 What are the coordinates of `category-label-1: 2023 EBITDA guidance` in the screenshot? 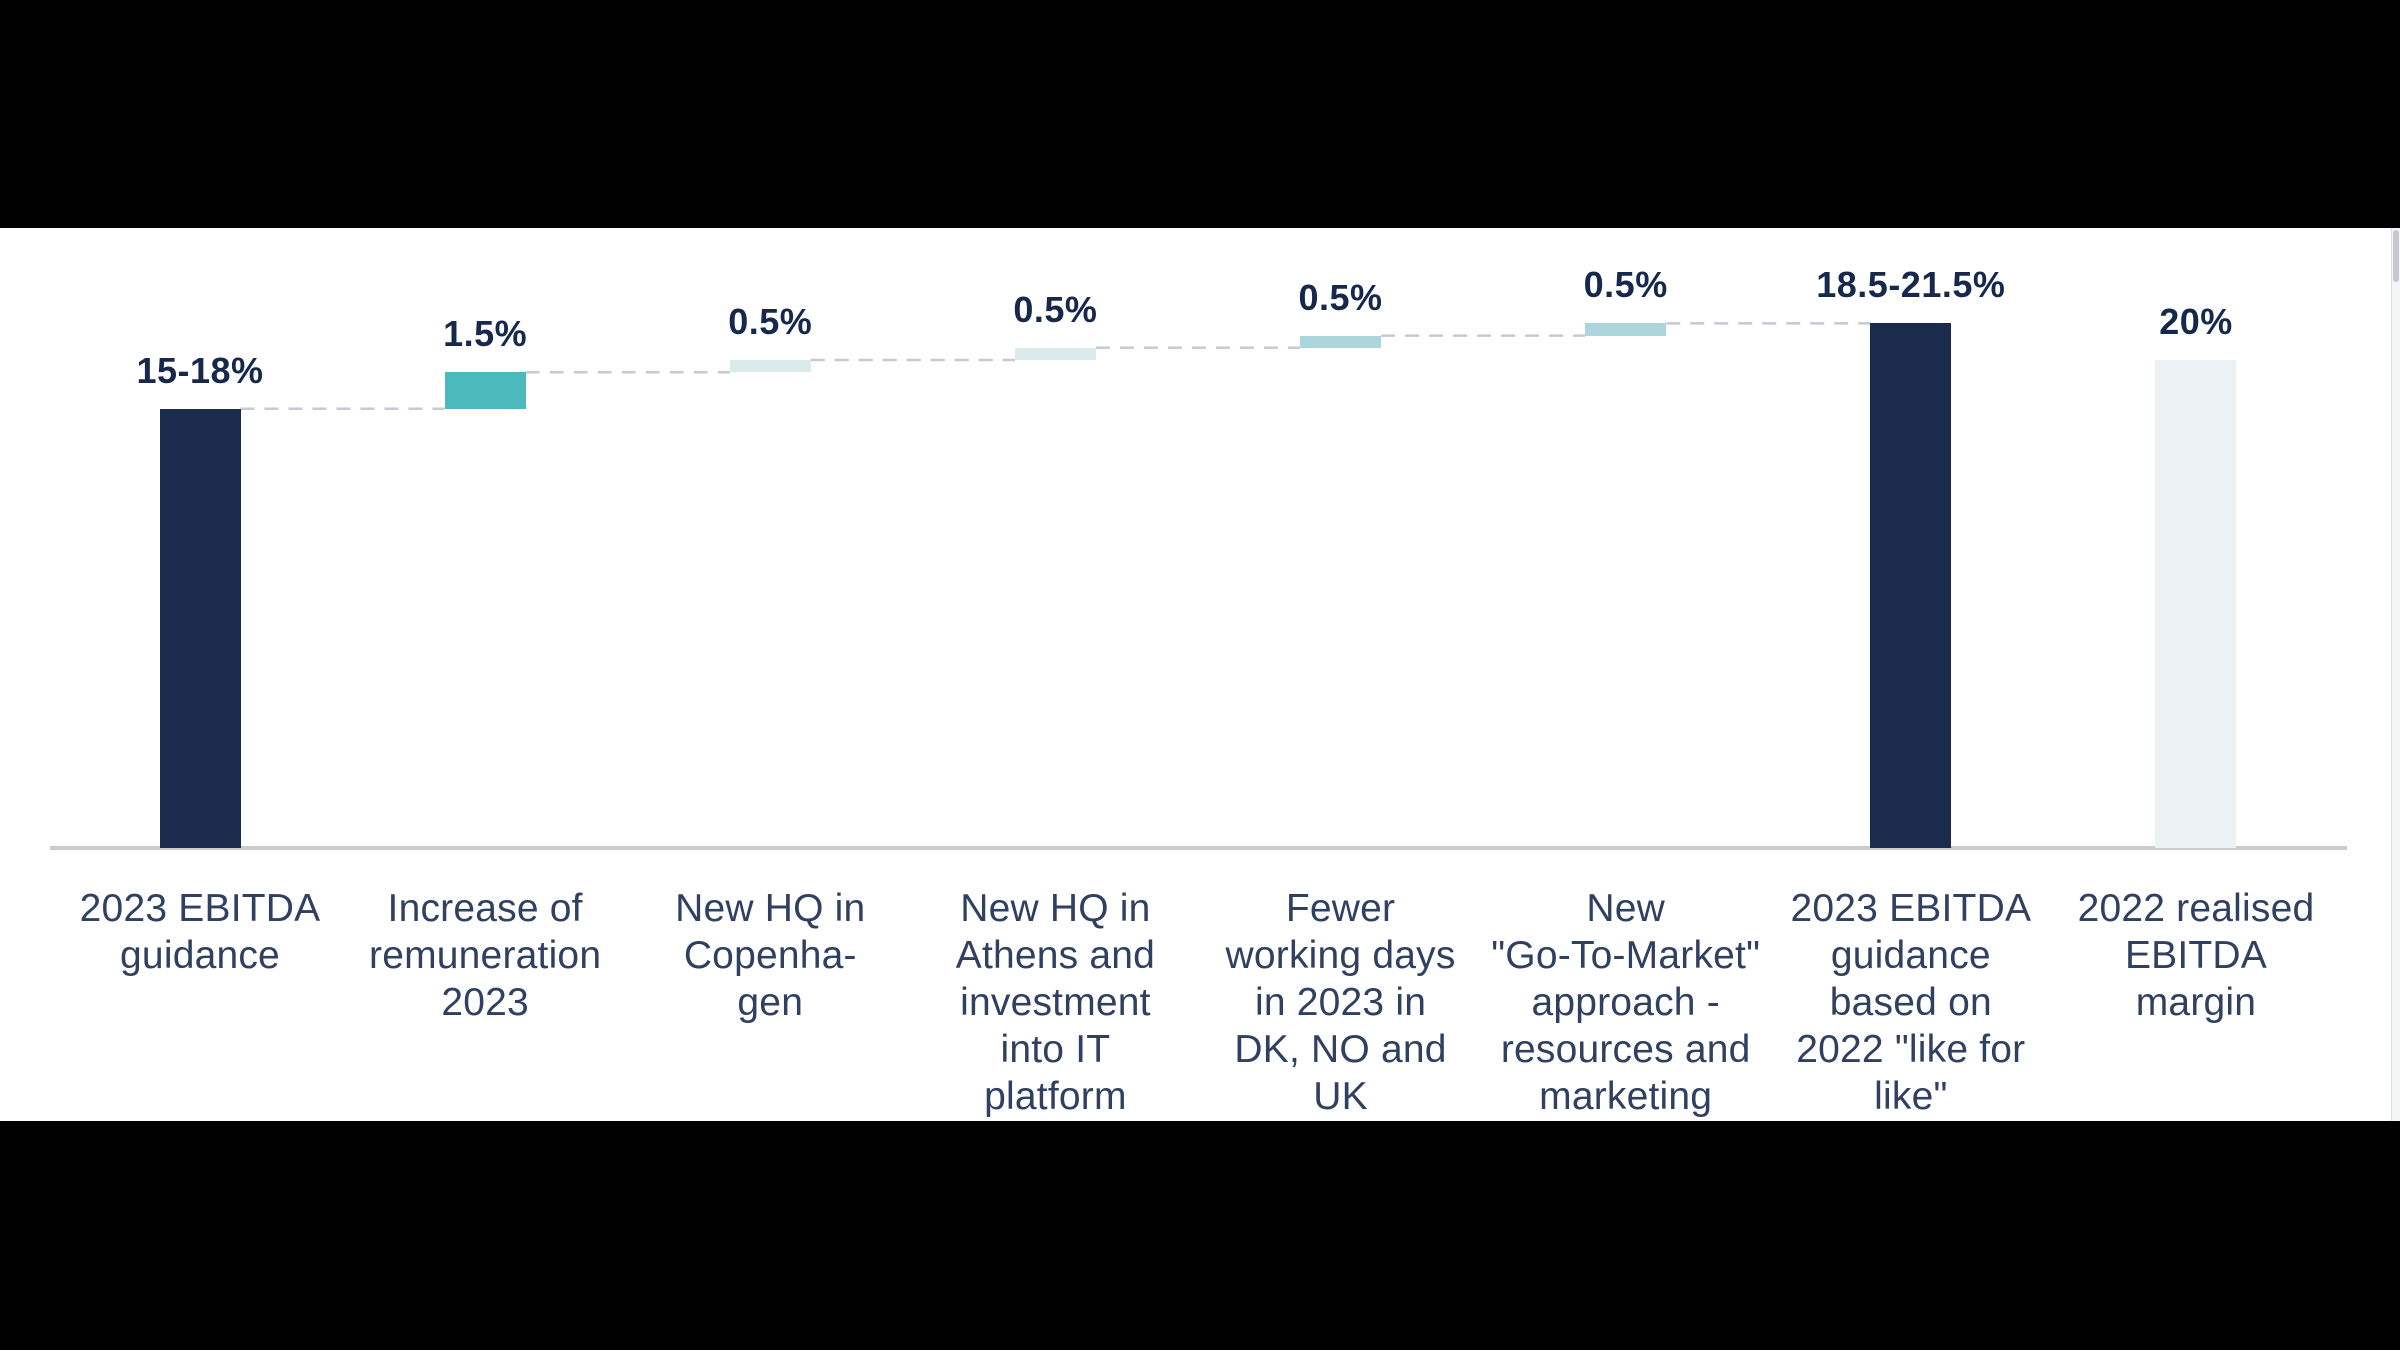 It's located at (200, 932).